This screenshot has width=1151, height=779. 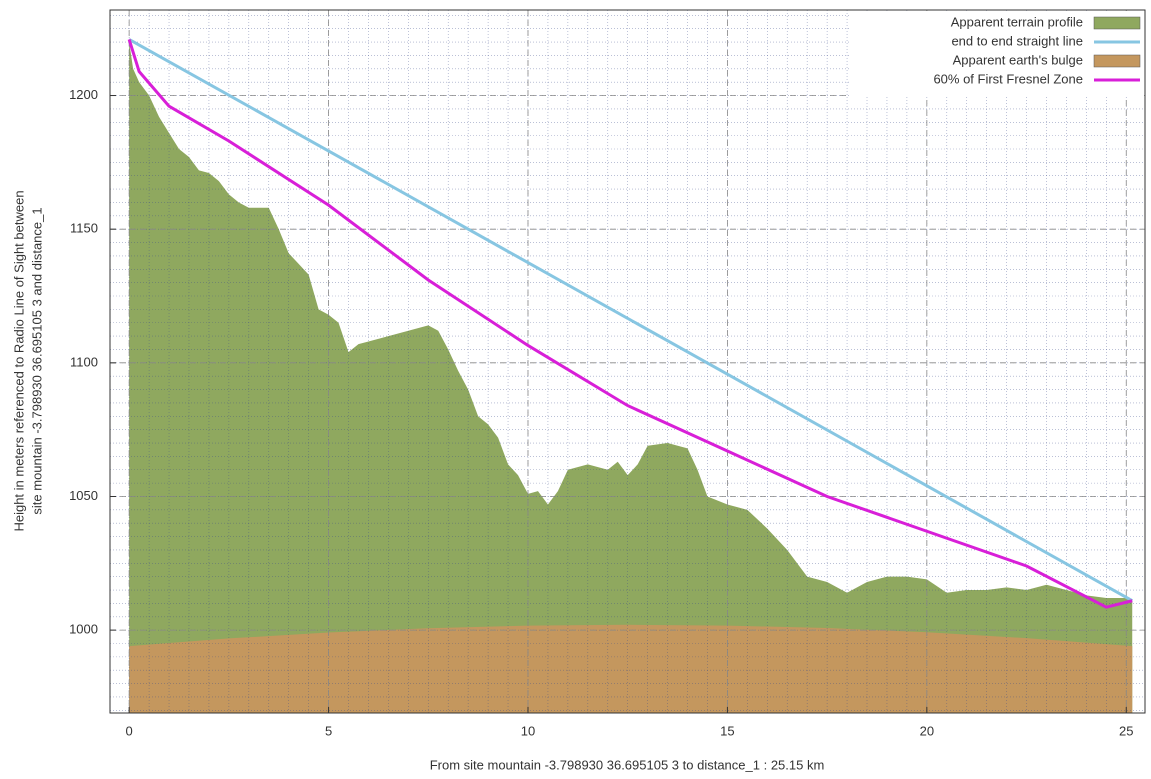 What do you see at coordinates (83, 94) in the screenshot?
I see `y-tick-label: 1200` at bounding box center [83, 94].